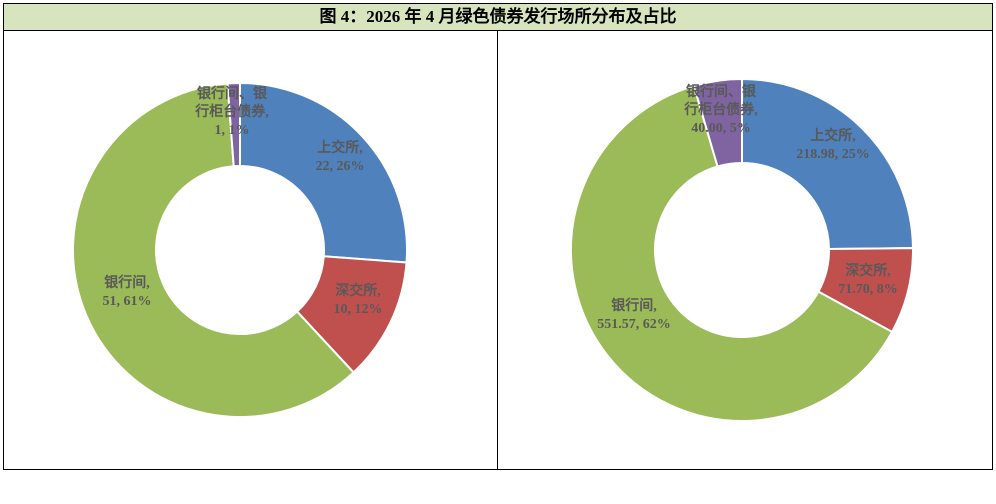  I want to click on figure-title: 图 4：2026 年 4 月绿色债券发行场所分布及占比, so click(498, 17).